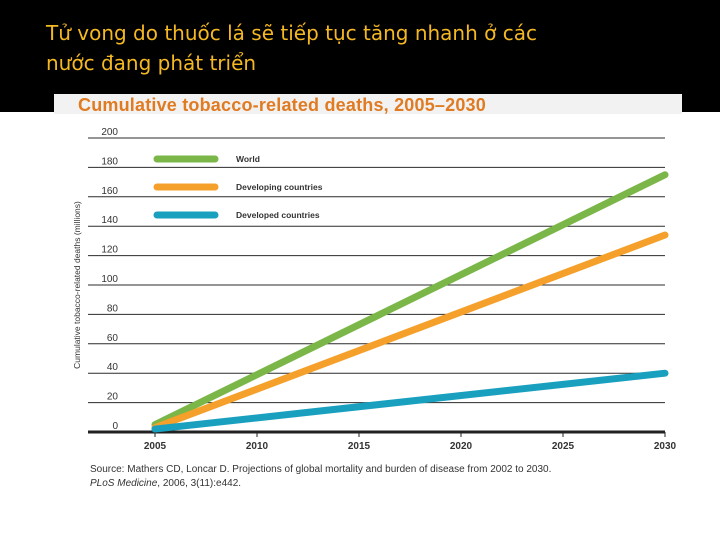 The image size is (720, 540). I want to click on y-tick-label: 0, so click(115, 426).